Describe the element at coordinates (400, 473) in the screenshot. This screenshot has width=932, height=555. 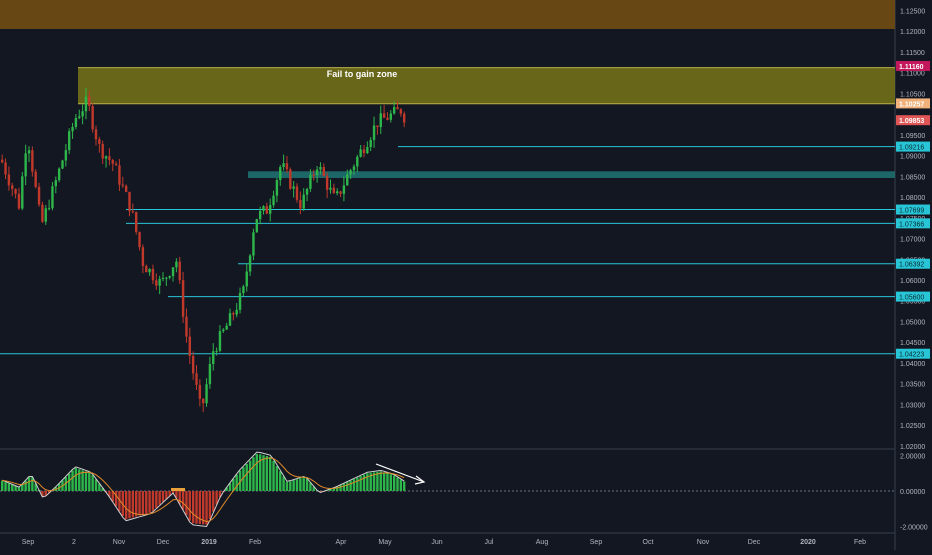
I see `momentum-arrow` at that location.